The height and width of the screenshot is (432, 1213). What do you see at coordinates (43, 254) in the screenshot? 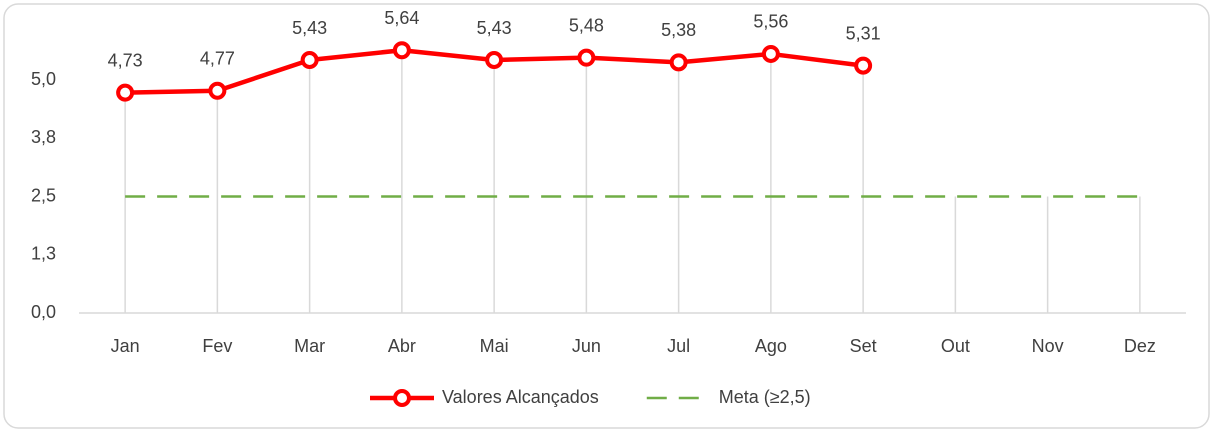
I see `y-tick-label: 1,3` at bounding box center [43, 254].